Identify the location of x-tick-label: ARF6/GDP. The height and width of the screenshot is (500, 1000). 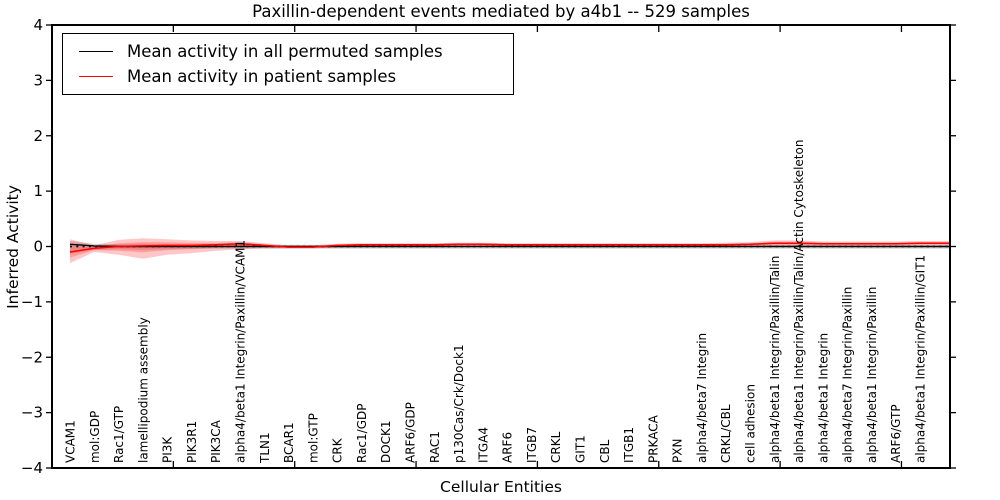
(411, 432).